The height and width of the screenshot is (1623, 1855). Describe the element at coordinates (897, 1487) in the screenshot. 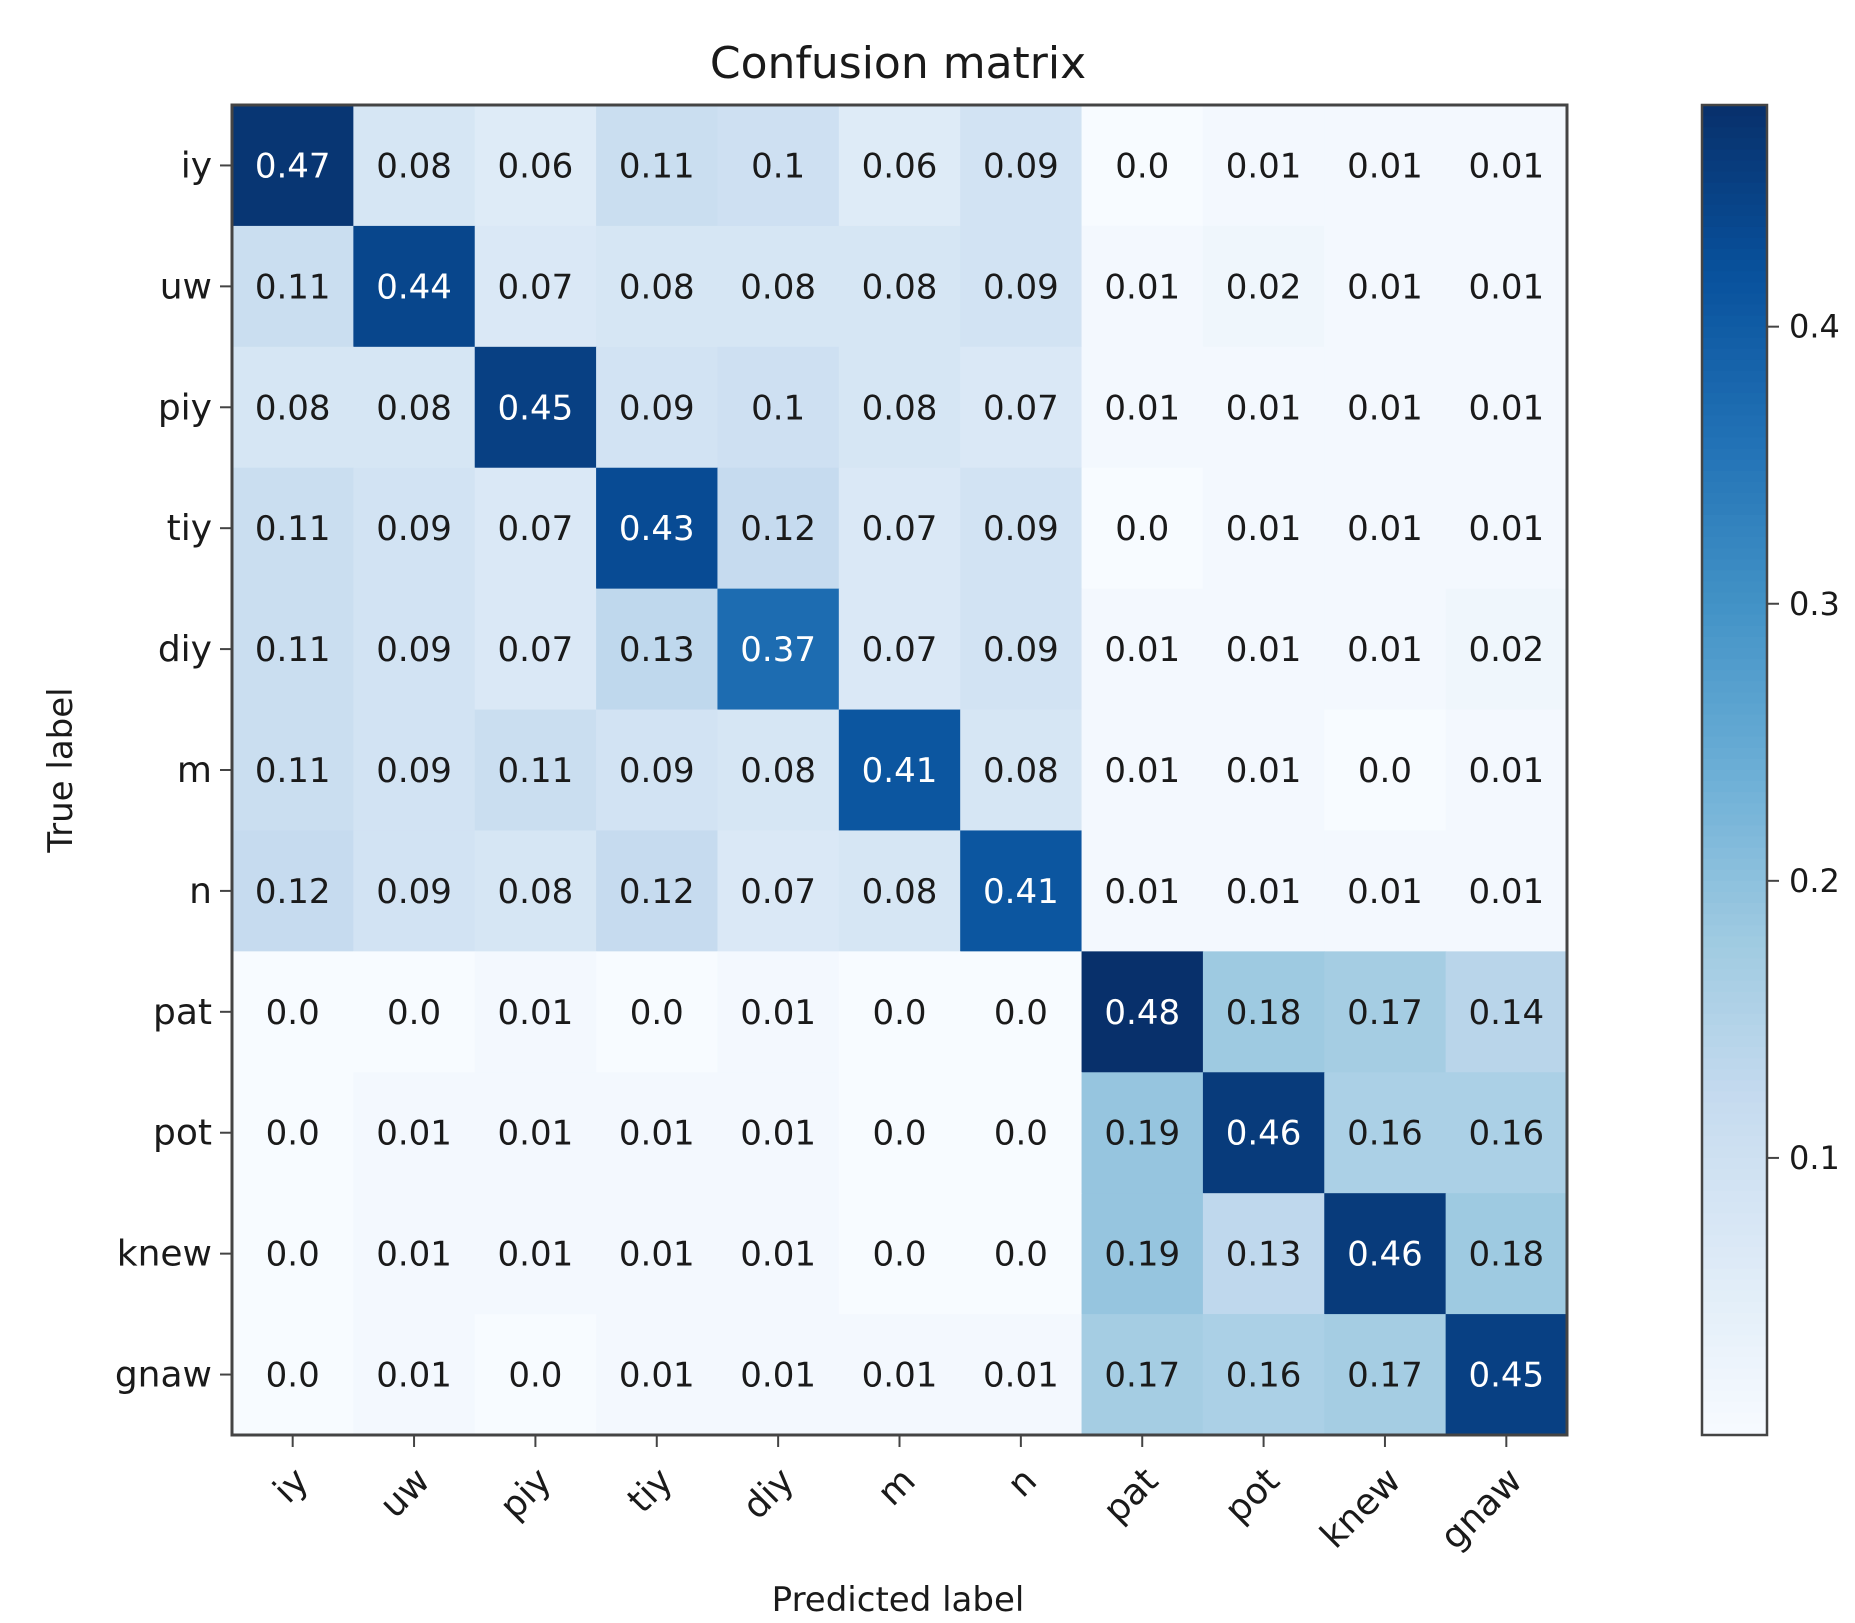

I see `x-tick-label-m: m` at that location.